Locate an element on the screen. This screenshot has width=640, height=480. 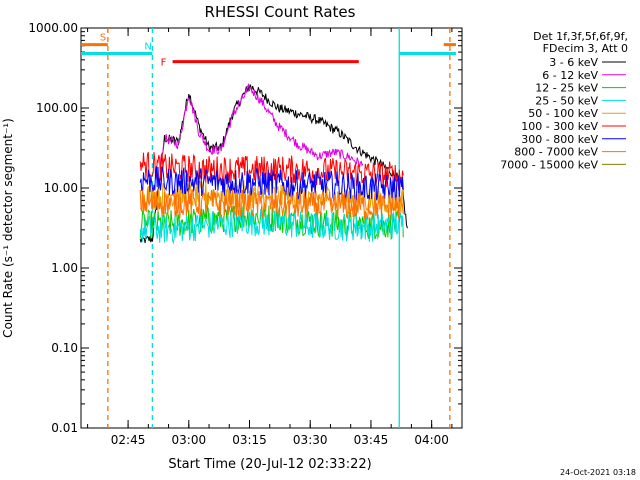
y-tick-label: 1.00 is located at coordinates (64, 268).